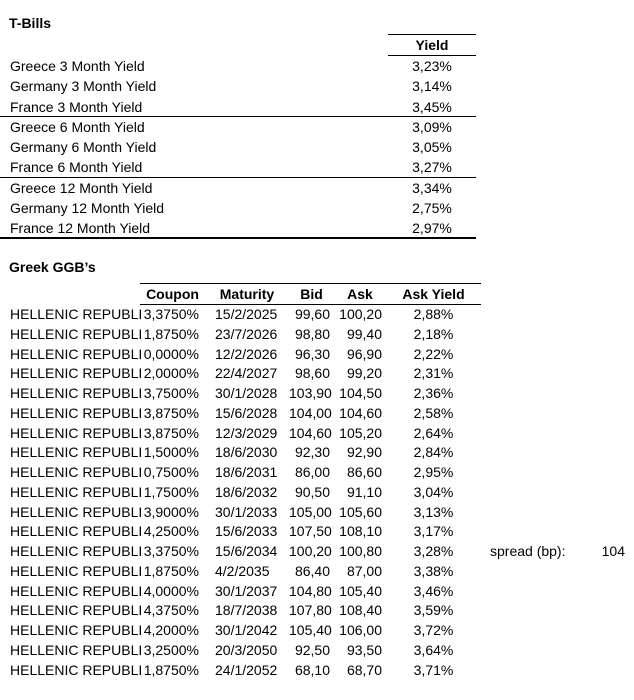  Describe the element at coordinates (312, 649) in the screenshot. I see `ggb-cell-bid: 92,50` at that location.